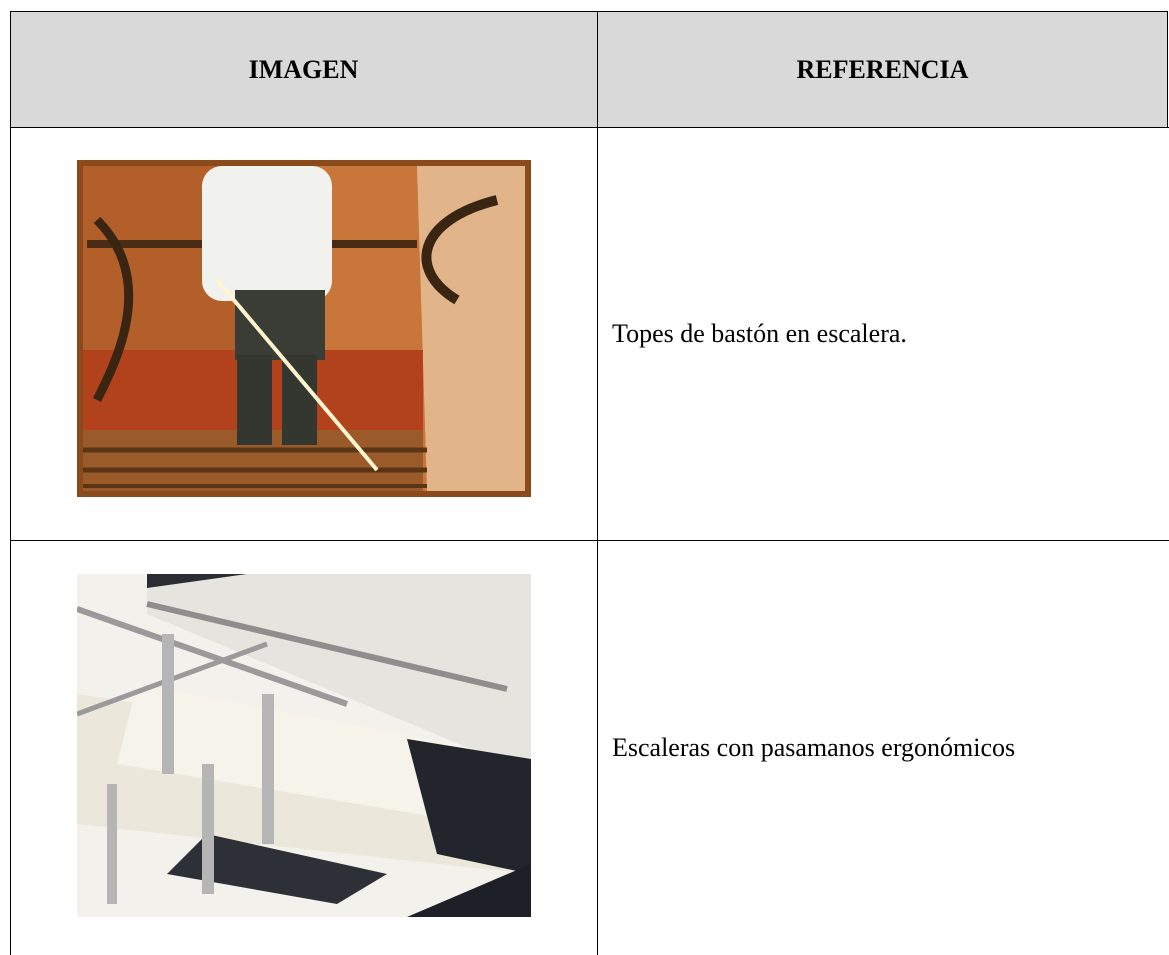 This screenshot has height=955, width=1169. I want to click on header-cell: REFERENCIA, so click(882, 69).